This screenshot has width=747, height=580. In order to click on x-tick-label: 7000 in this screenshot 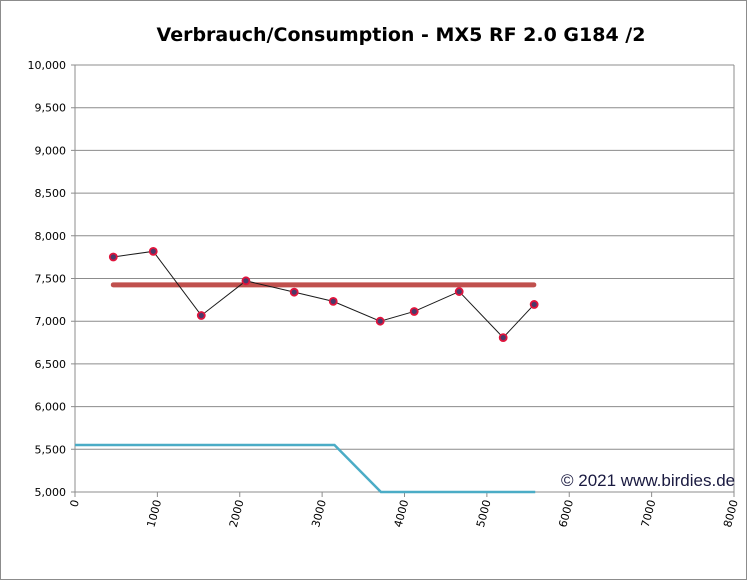, I will do `click(649, 513)`.